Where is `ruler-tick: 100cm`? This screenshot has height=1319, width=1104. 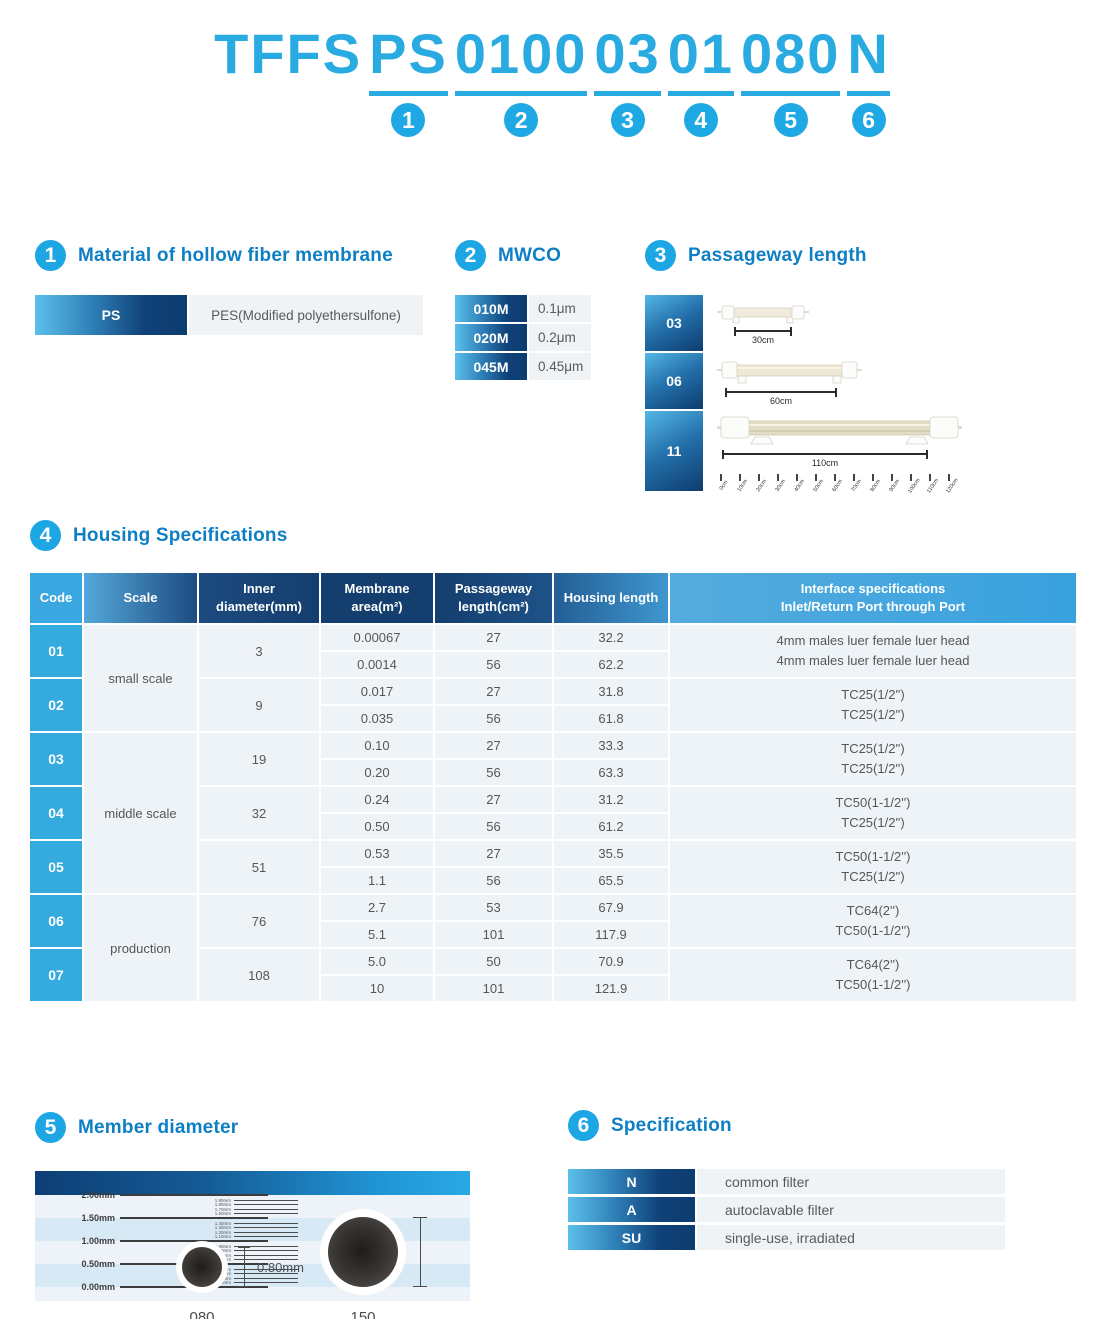 ruler-tick: 100cm is located at coordinates (914, 484).